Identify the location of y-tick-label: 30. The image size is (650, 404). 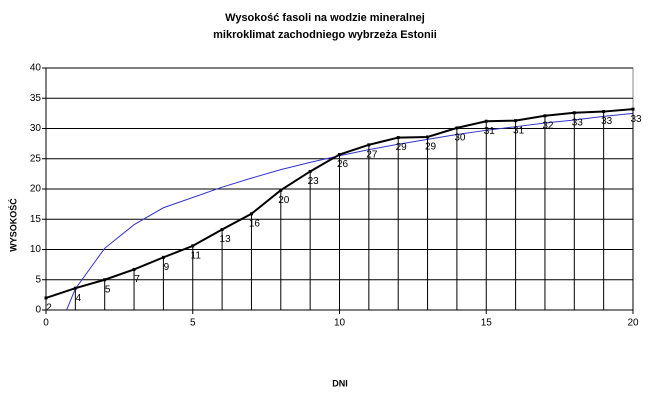
(36, 128).